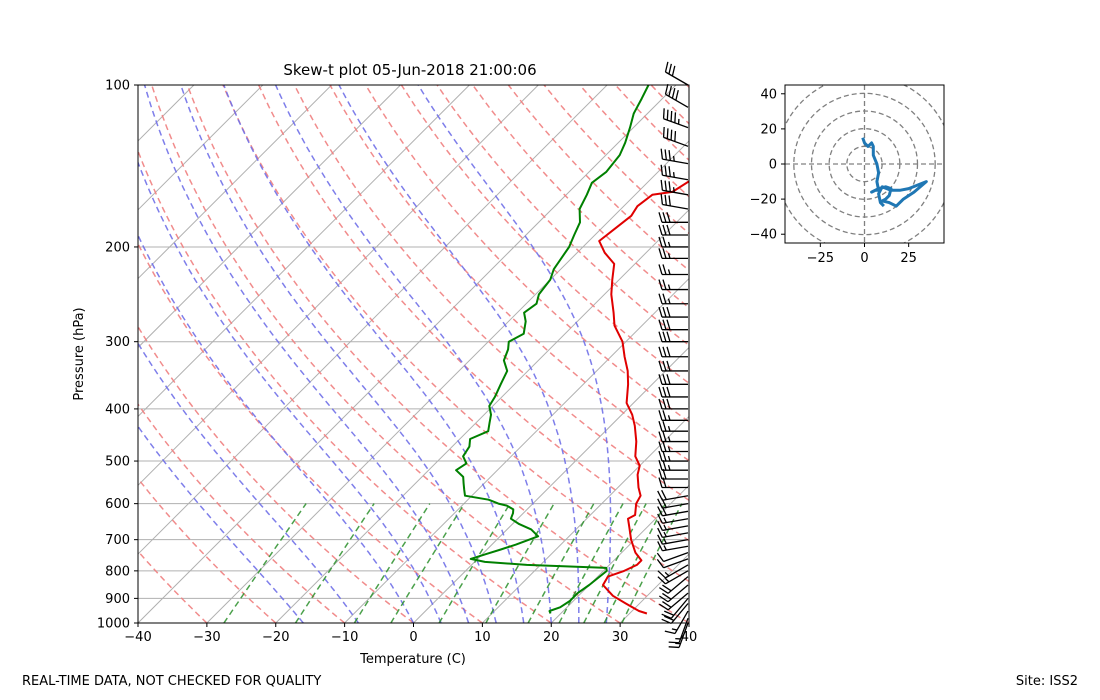 The image size is (1100, 700). I want to click on dewpoint-profile, so click(552, 349).